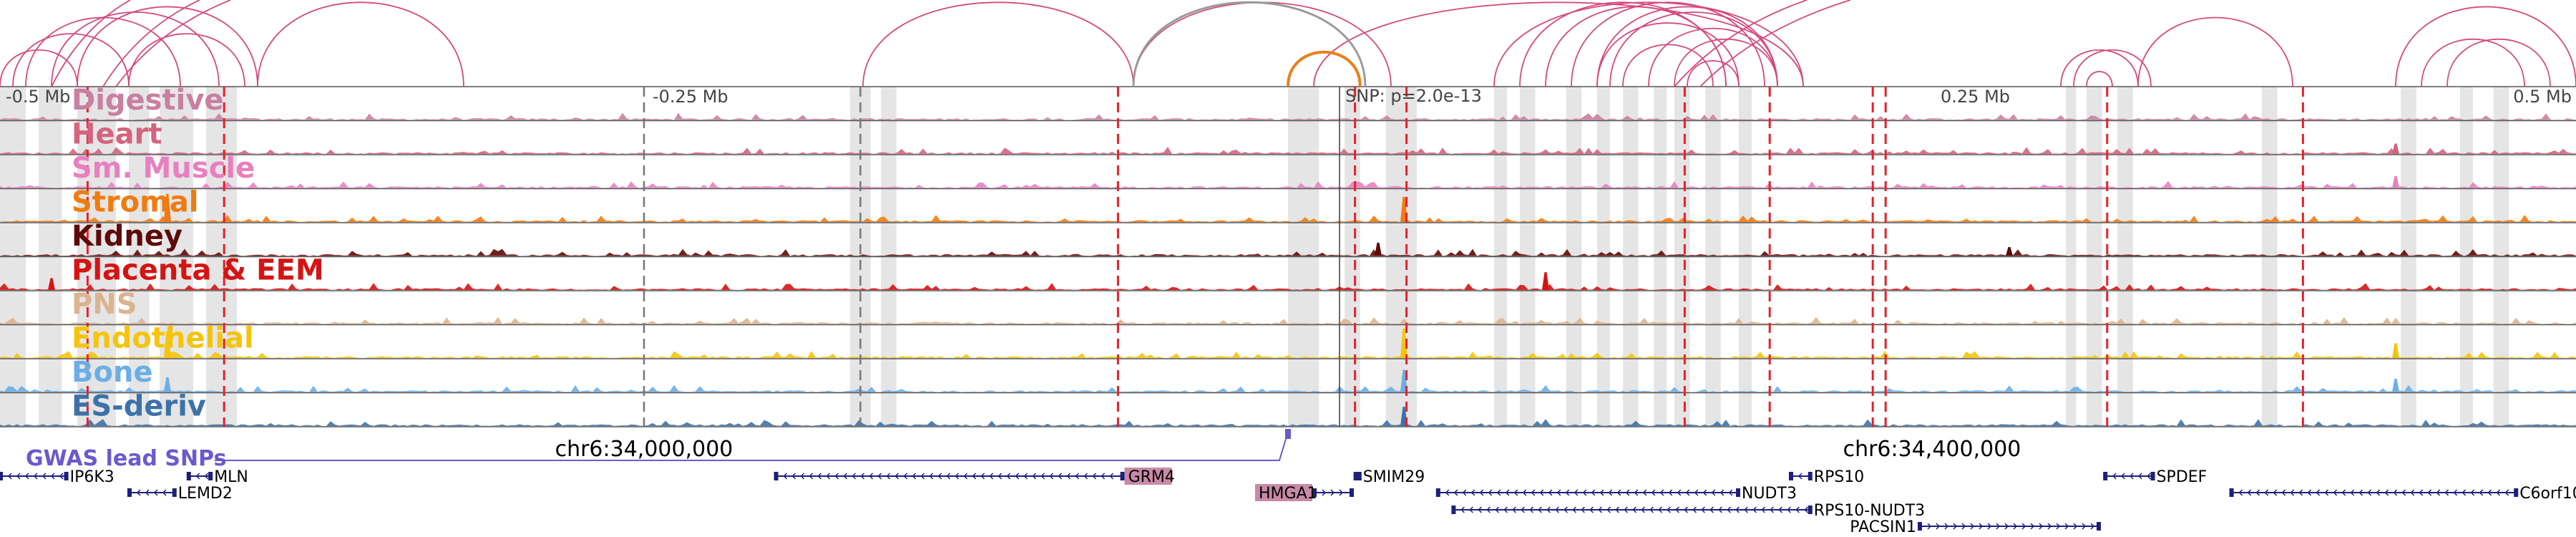 The image size is (2576, 537). Describe the element at coordinates (217, 477) in the screenshot. I see `gene-mln: MLN` at that location.